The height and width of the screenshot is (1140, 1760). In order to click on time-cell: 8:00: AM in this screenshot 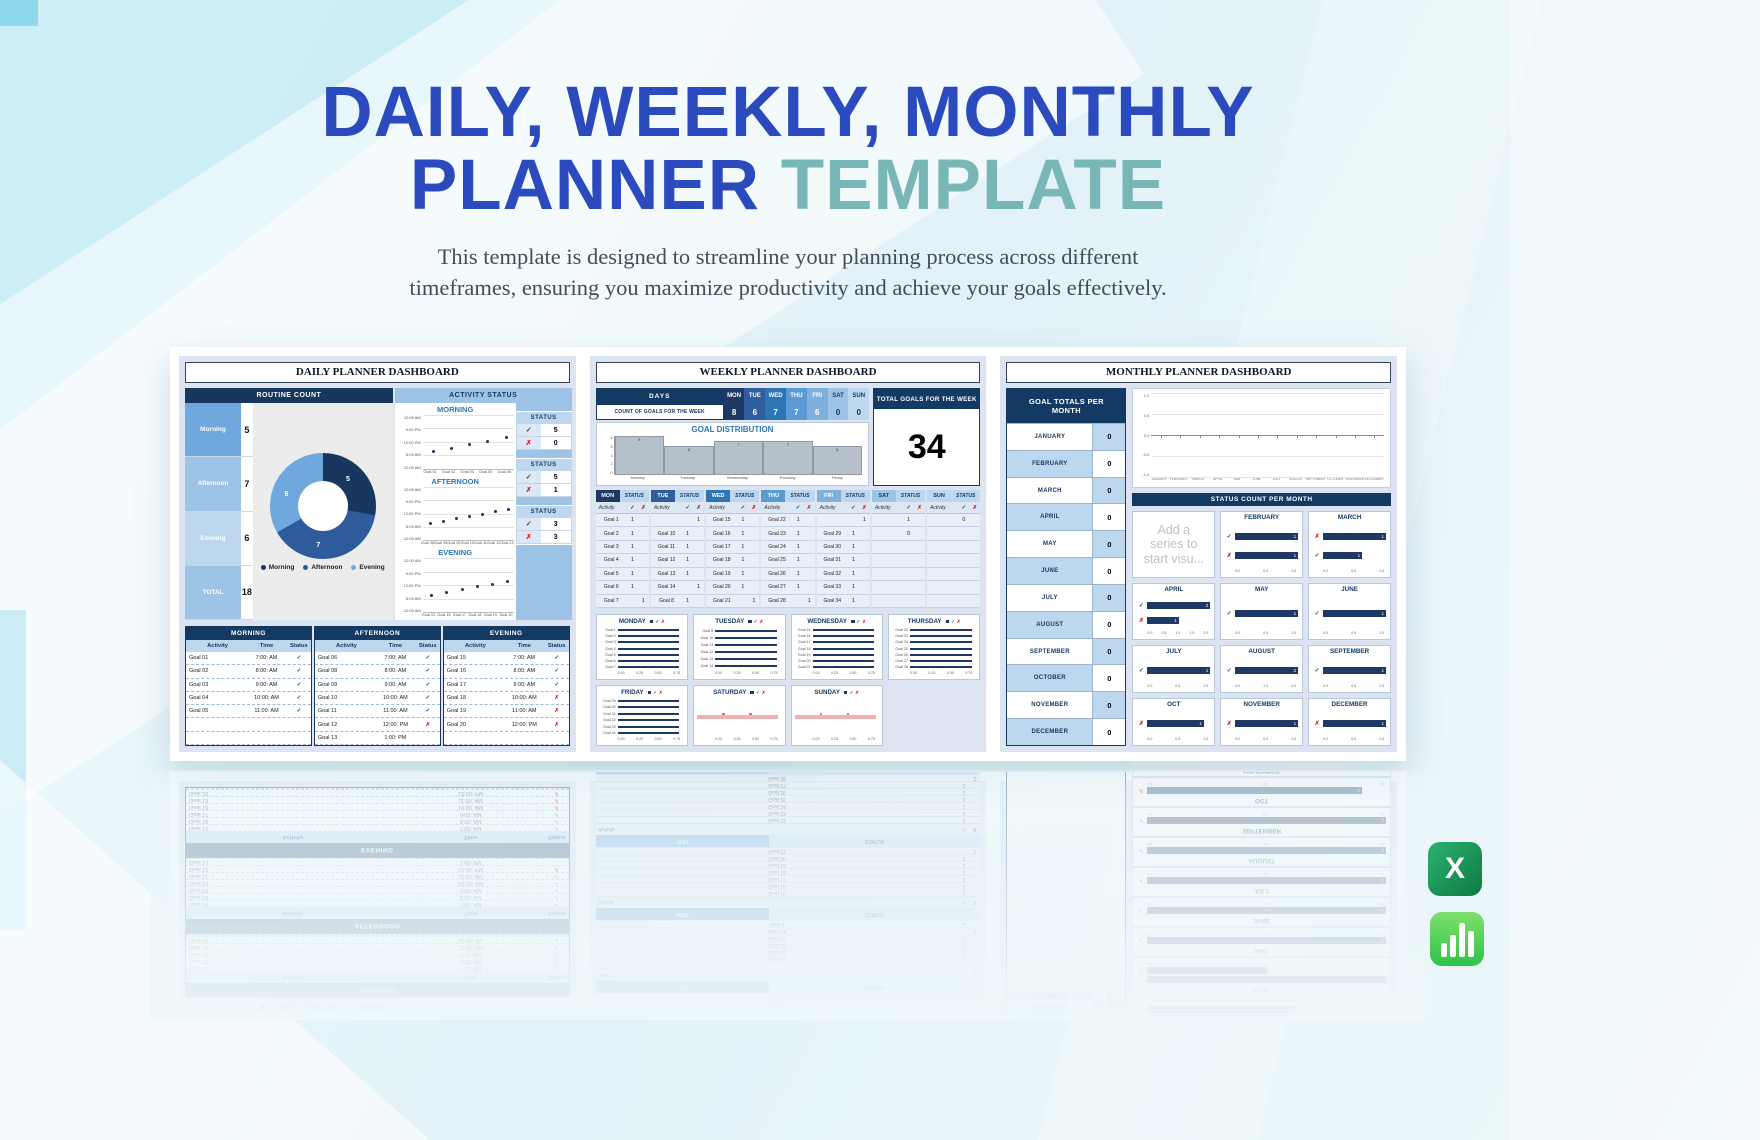, I will do `click(395, 671)`.